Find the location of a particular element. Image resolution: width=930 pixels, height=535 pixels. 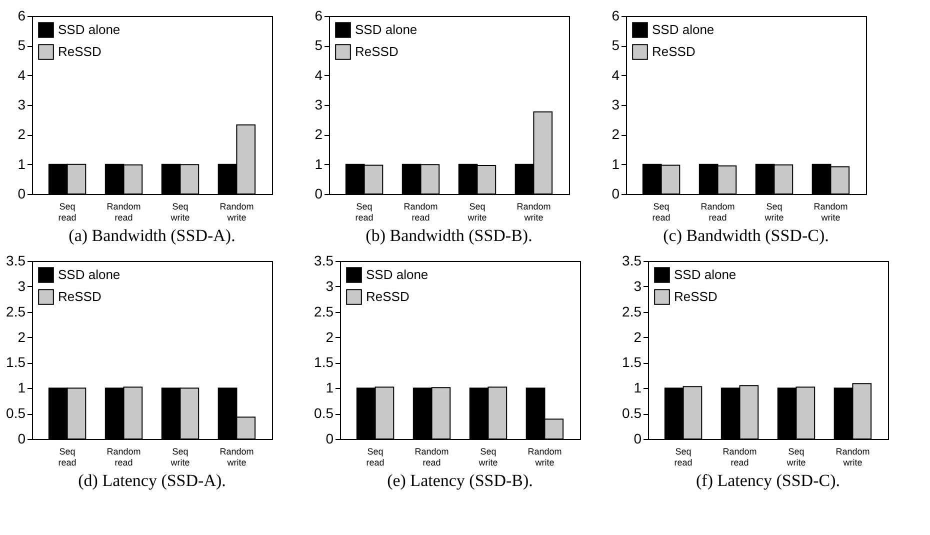

text: (c) Bandwidth (SSD-C). is located at coordinates (746, 235).